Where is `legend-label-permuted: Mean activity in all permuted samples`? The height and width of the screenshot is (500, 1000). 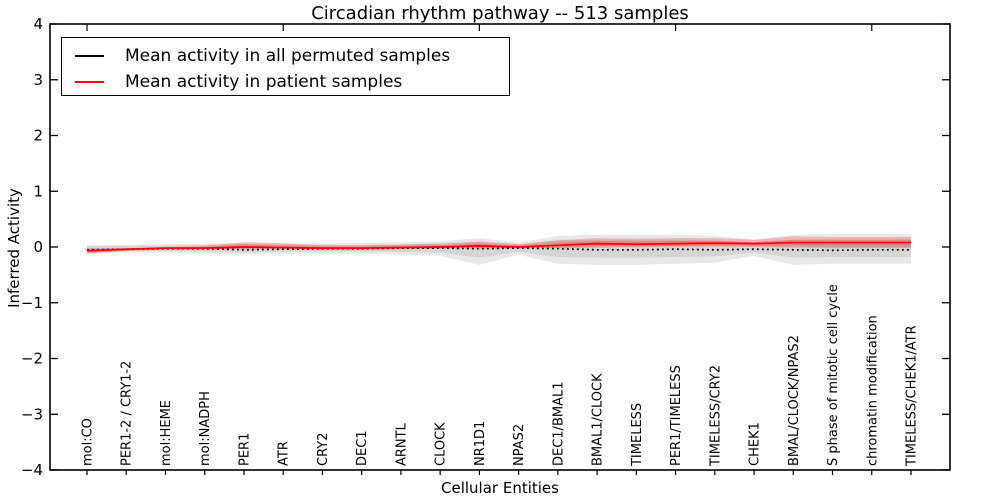 legend-label-permuted: Mean activity in all permuted samples is located at coordinates (288, 56).